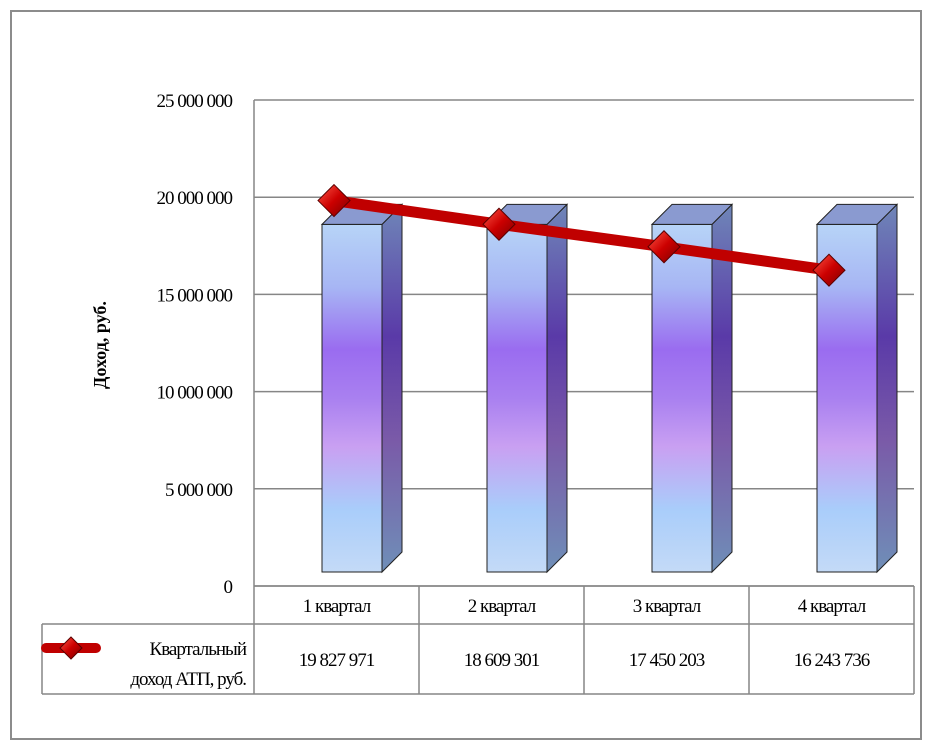  I want to click on legend-marker-key, so click(71, 648).